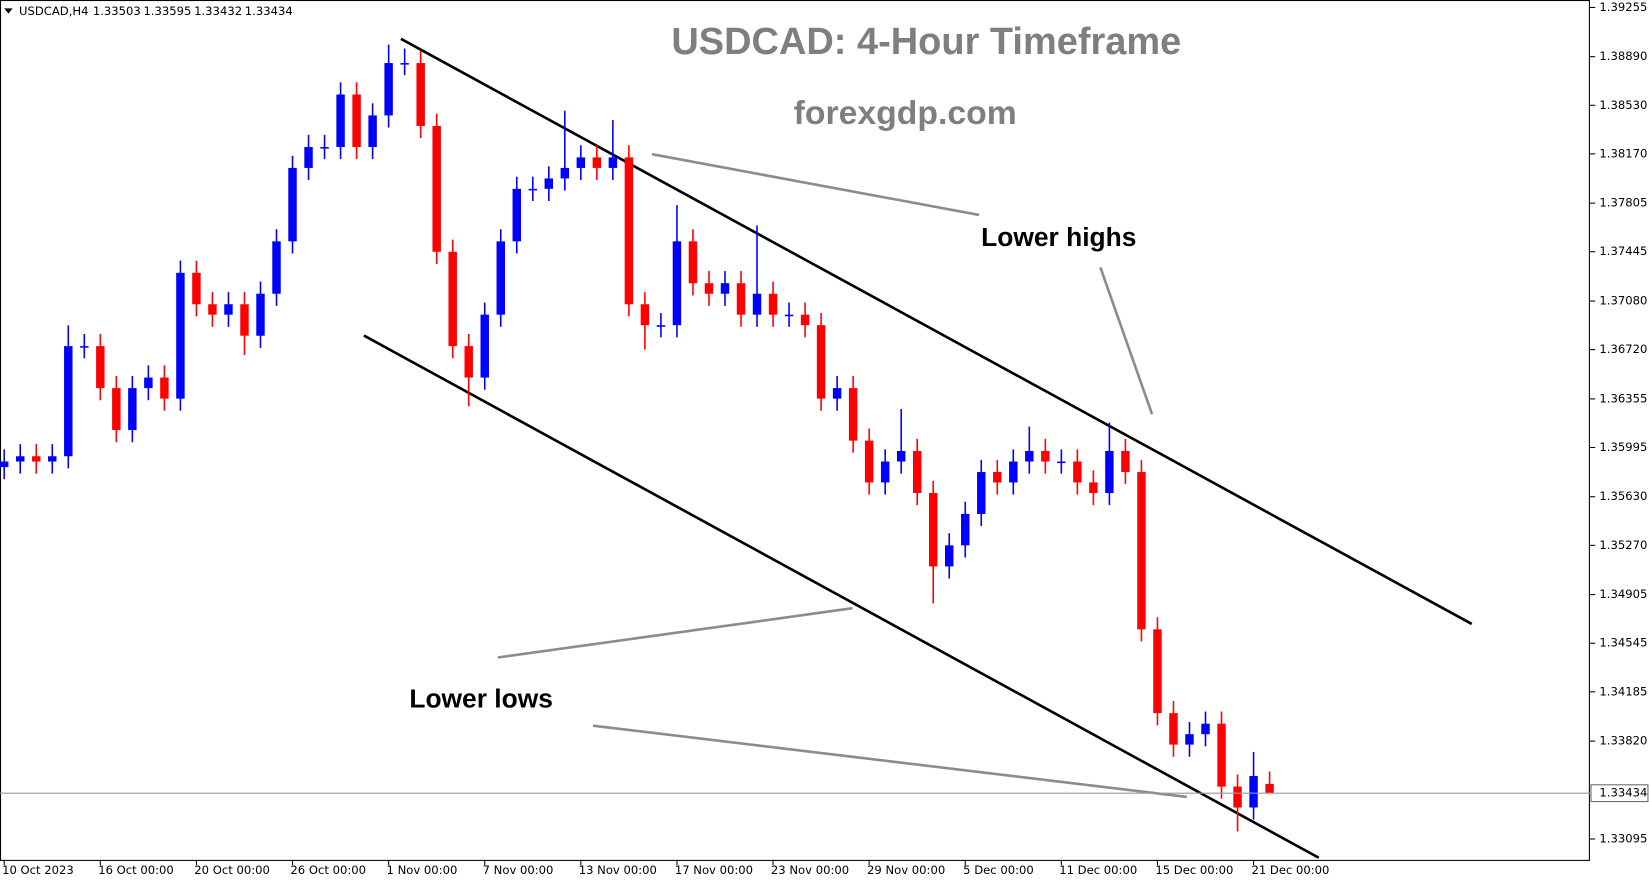  I want to click on y-tick-label: 1.34545, so click(1623, 643).